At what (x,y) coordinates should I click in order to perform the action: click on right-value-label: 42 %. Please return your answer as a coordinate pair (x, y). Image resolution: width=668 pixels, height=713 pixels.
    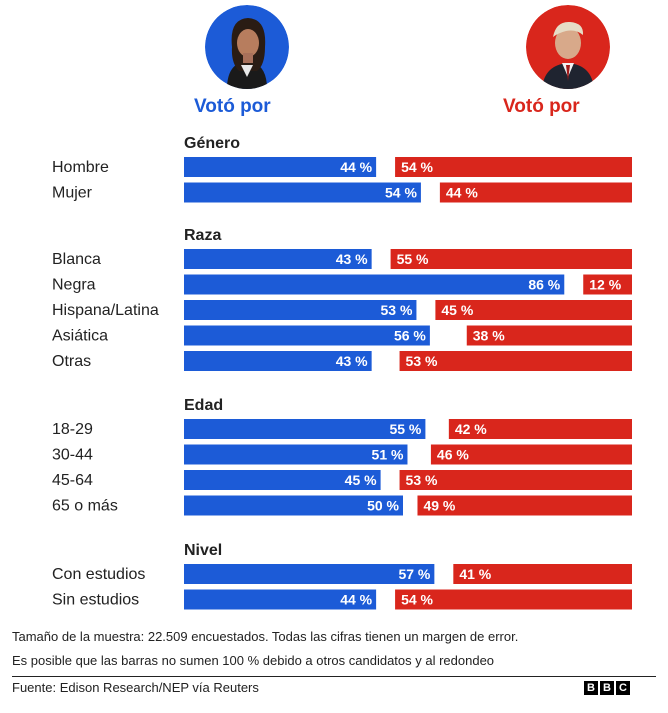
    Looking at the image, I should click on (471, 429).